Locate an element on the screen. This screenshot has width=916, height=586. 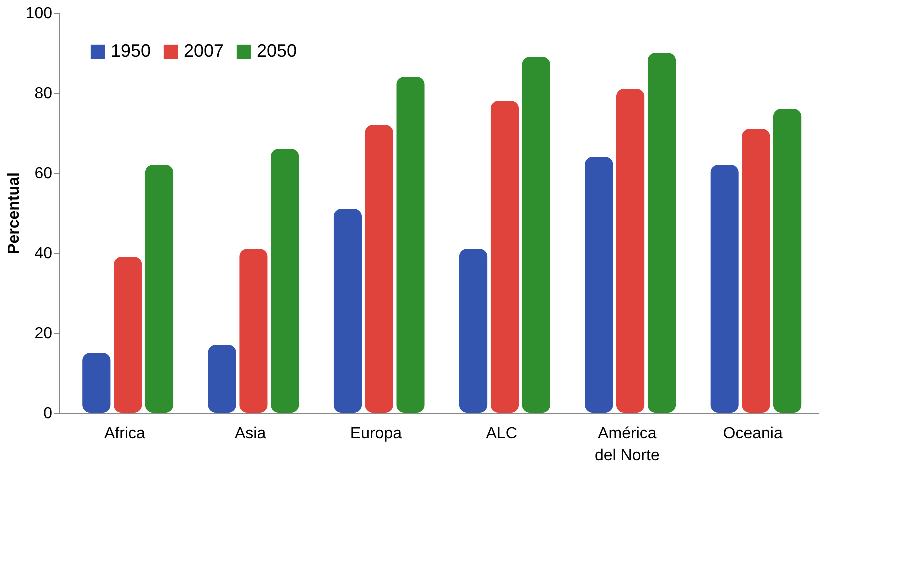
y-axis-title: Percentual is located at coordinates (14, 213).